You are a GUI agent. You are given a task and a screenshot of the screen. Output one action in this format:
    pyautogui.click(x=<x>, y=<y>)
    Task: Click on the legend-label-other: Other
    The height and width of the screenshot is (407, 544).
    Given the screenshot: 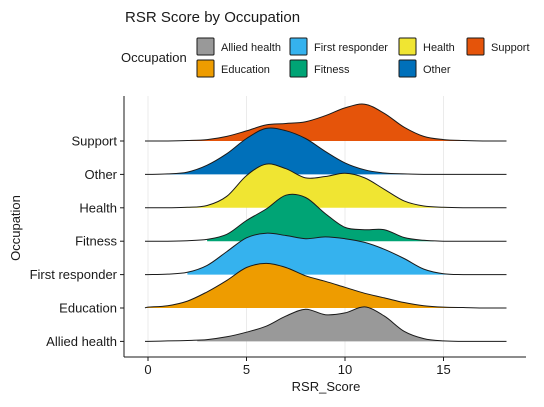 What is the action you would take?
    pyautogui.click(x=437, y=70)
    